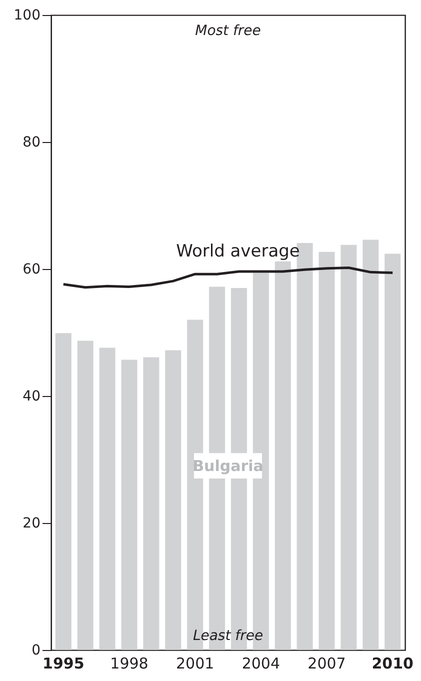  What do you see at coordinates (27, 16) in the screenshot?
I see `y-tick-label: 100` at bounding box center [27, 16].